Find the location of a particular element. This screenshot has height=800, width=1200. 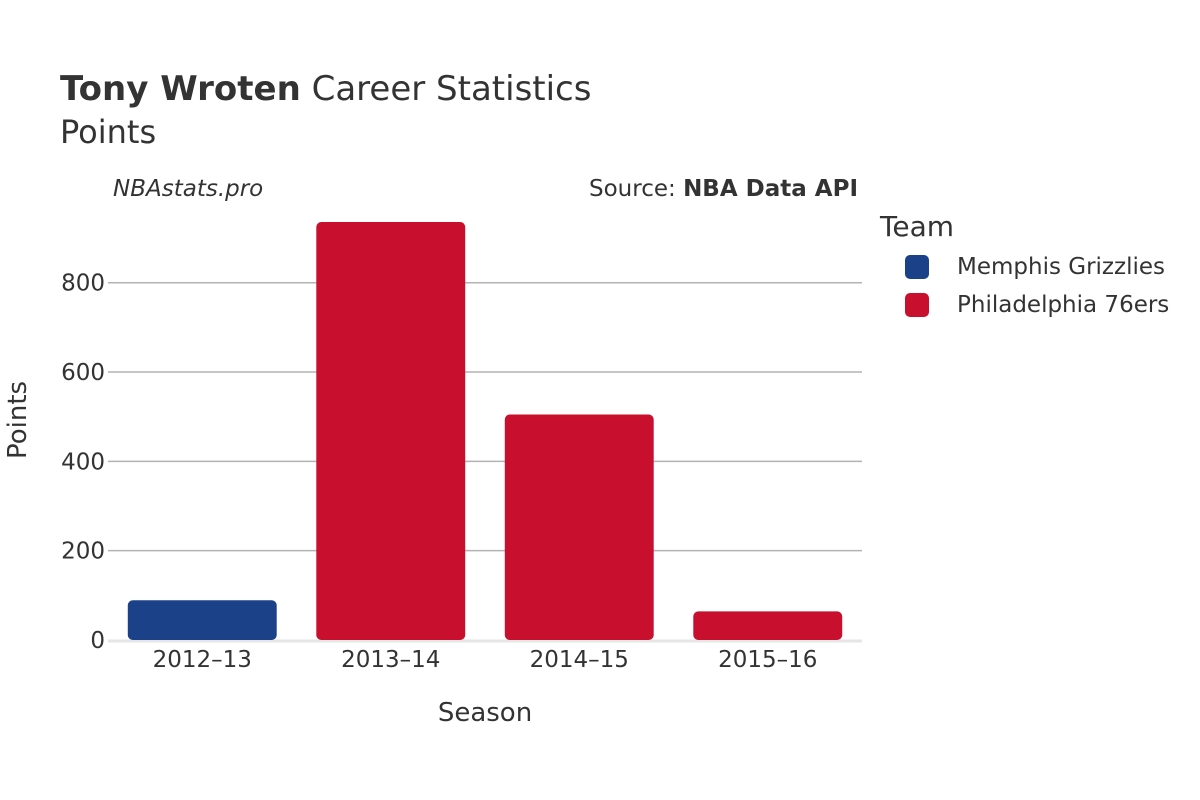

chart-subtitle: Points is located at coordinates (108, 132).